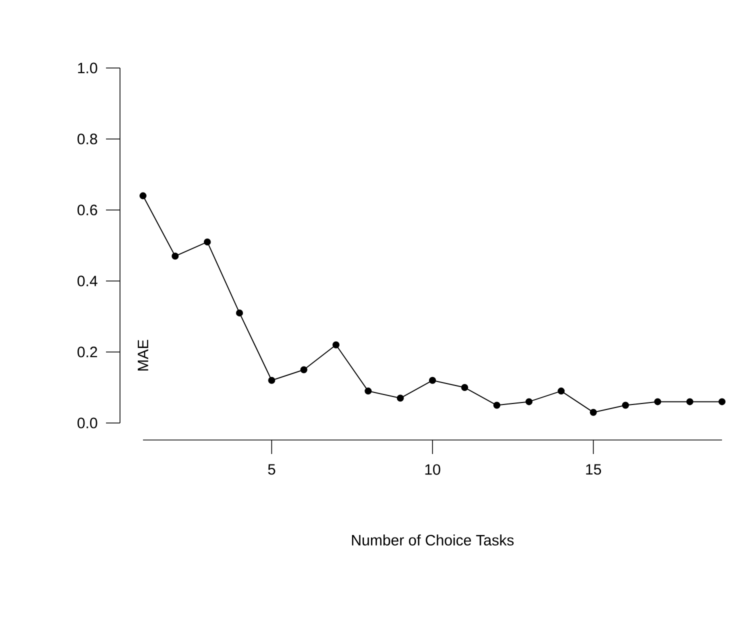 The height and width of the screenshot is (627, 752). What do you see at coordinates (88, 139) in the screenshot?
I see `y-tick-label: 0.8` at bounding box center [88, 139].